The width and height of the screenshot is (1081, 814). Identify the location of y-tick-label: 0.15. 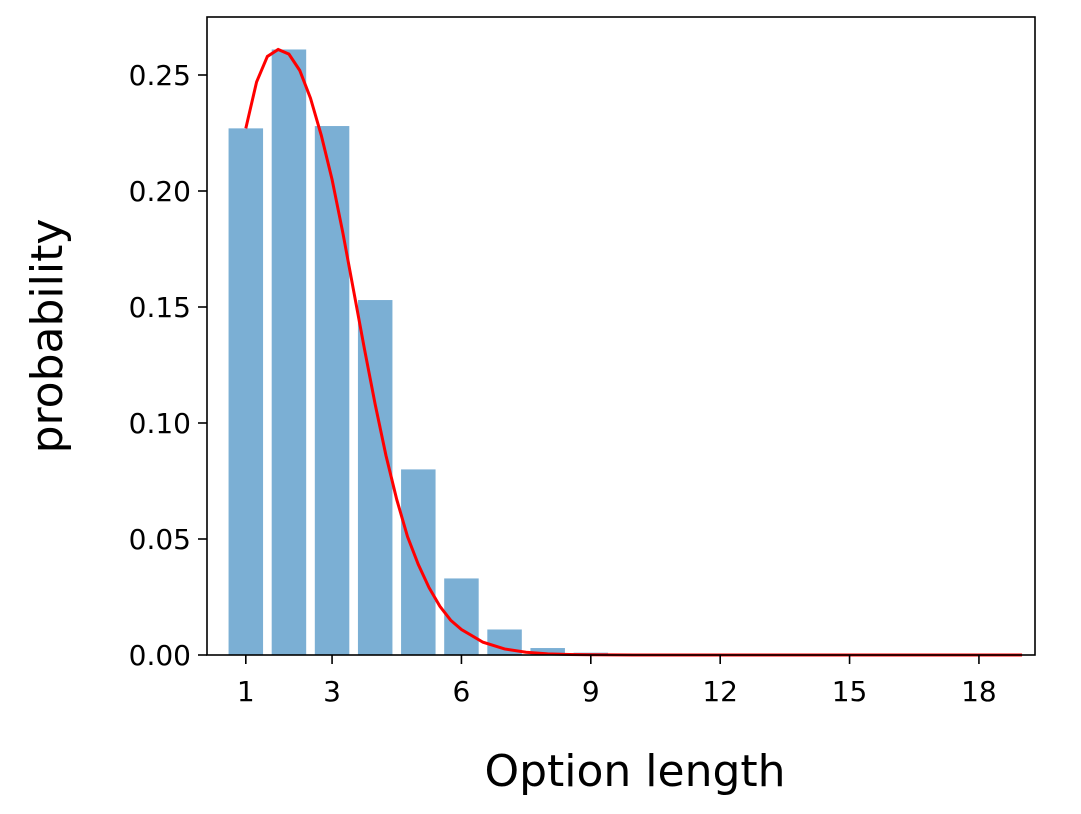
(160, 307).